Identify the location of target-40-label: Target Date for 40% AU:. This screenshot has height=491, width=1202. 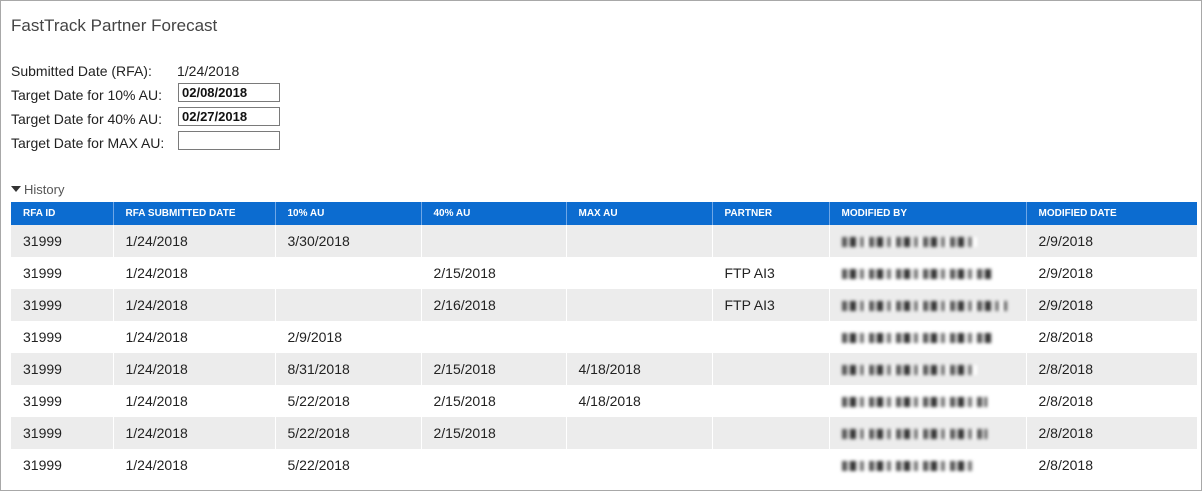
(86, 119).